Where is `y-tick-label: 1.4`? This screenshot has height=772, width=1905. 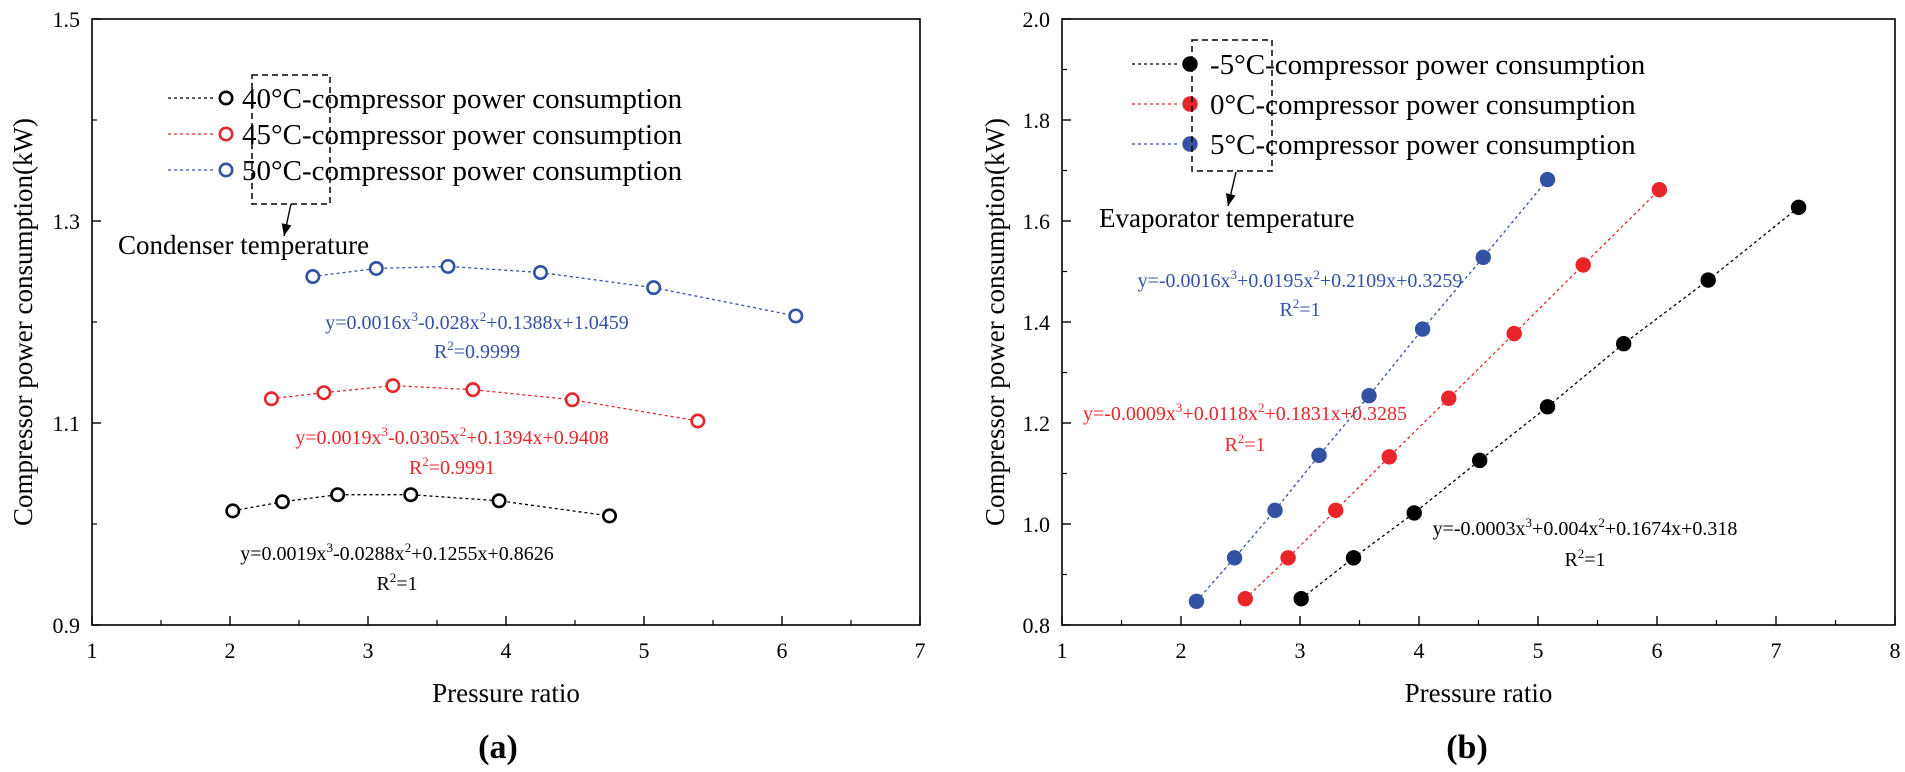
y-tick-label: 1.4 is located at coordinates (1037, 322).